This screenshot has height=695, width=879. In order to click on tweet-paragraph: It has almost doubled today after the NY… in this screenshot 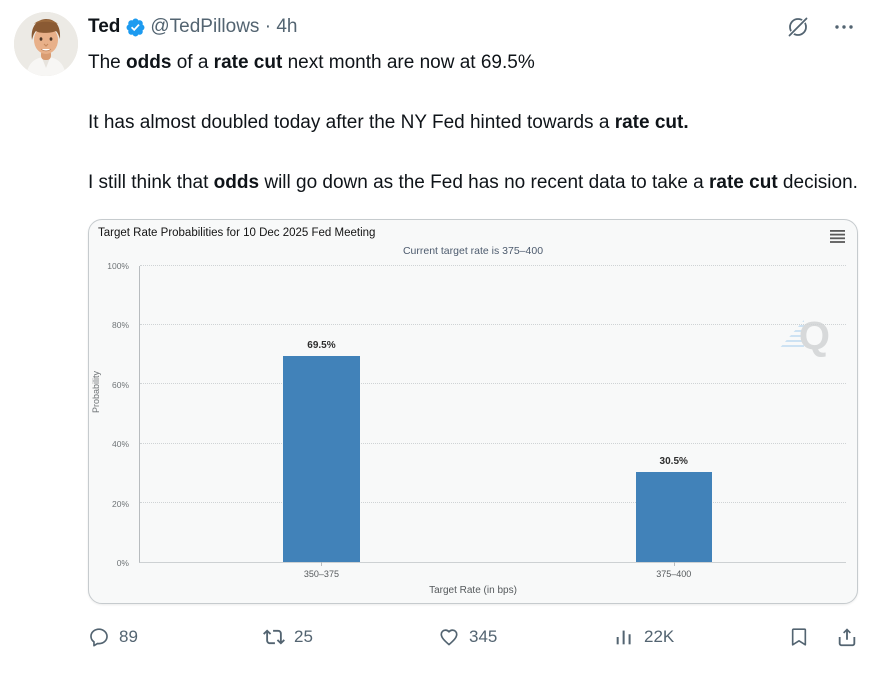, I will do `click(388, 122)`.